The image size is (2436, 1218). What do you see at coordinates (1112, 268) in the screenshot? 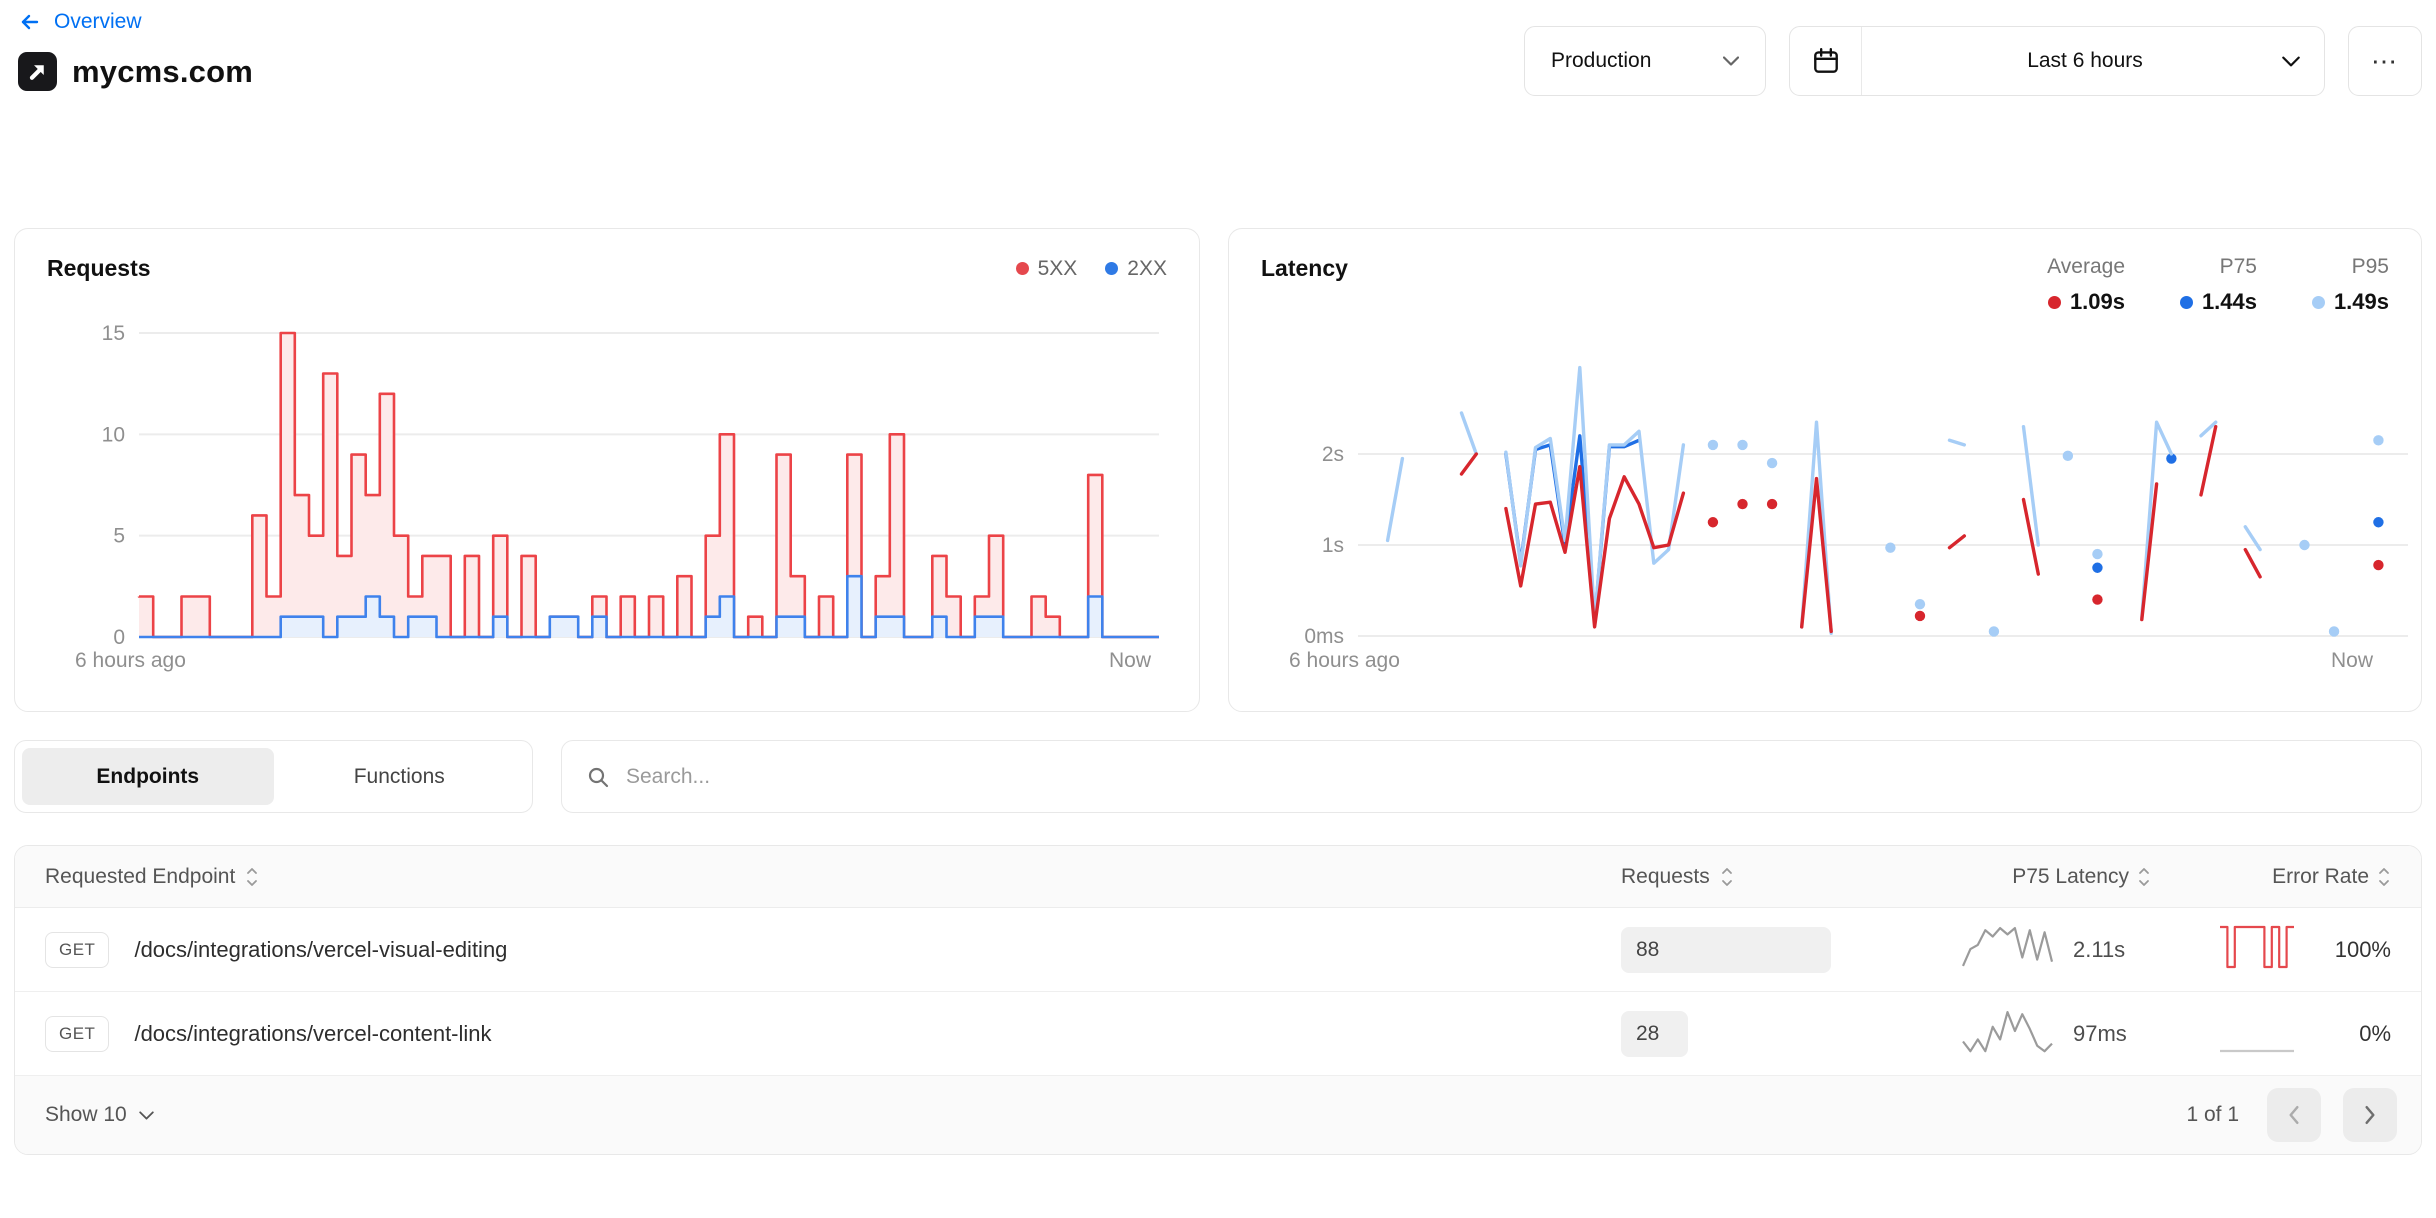
I see `legend-dot-2xx` at bounding box center [1112, 268].